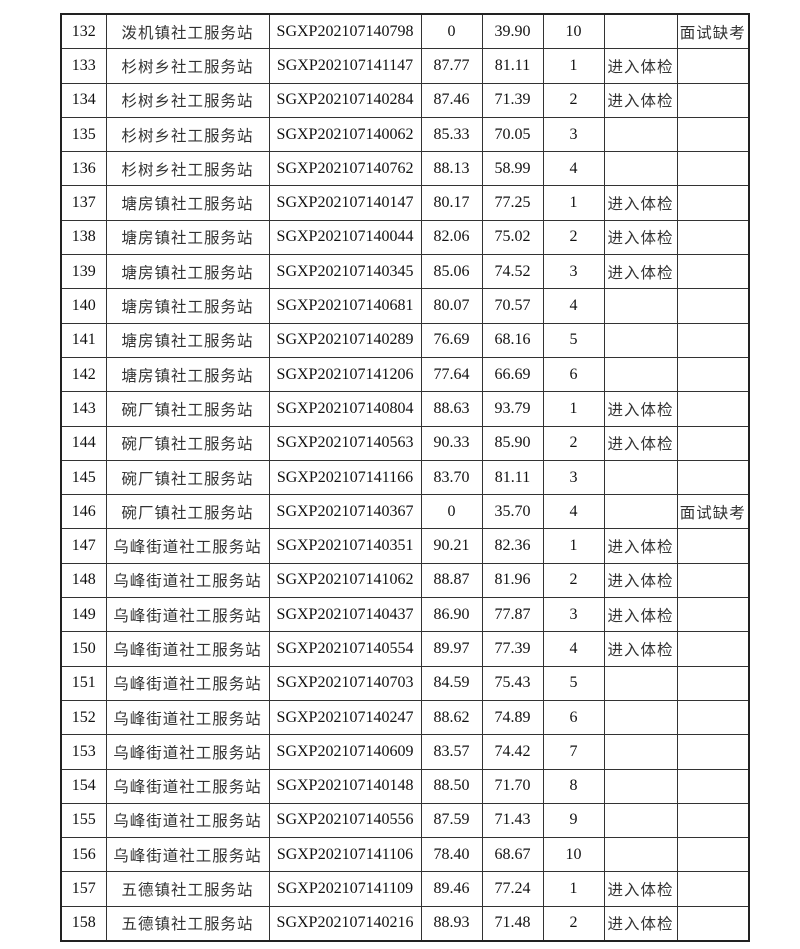 The width and height of the screenshot is (800, 949). Describe the element at coordinates (405, 855) in the screenshot. I see `table-row: 156 乌峰街道社工服务站 SGXP202107141106 78.40 68.67 10` at that location.